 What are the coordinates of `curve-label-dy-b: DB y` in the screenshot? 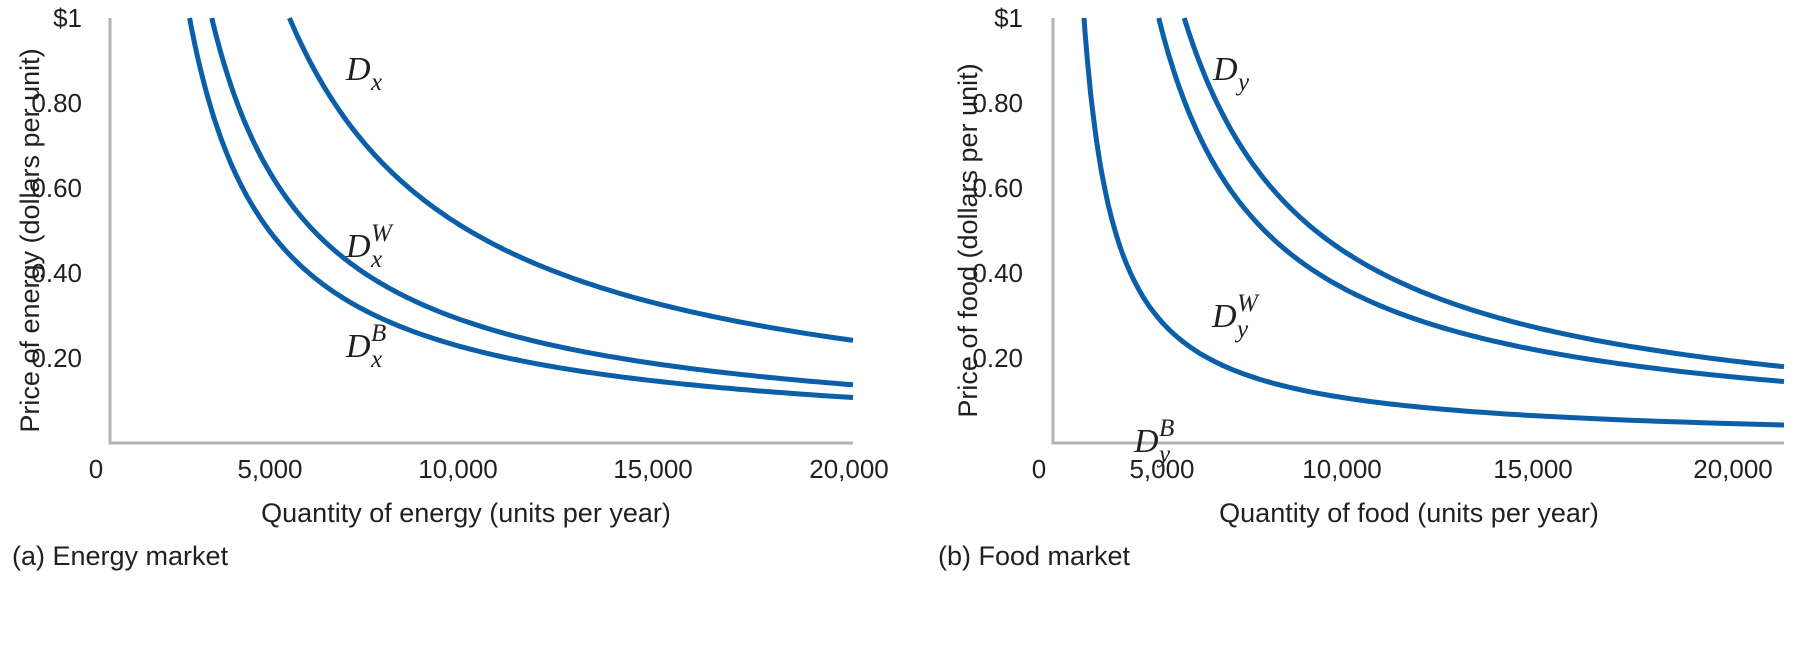 It's located at (1153, 441).